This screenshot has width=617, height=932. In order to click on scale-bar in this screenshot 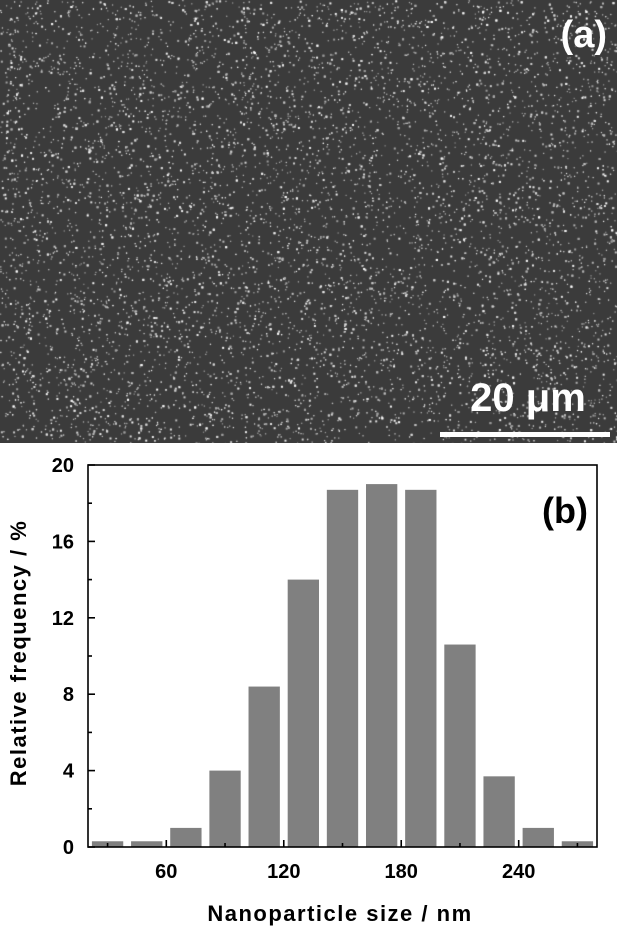, I will do `click(525, 434)`.